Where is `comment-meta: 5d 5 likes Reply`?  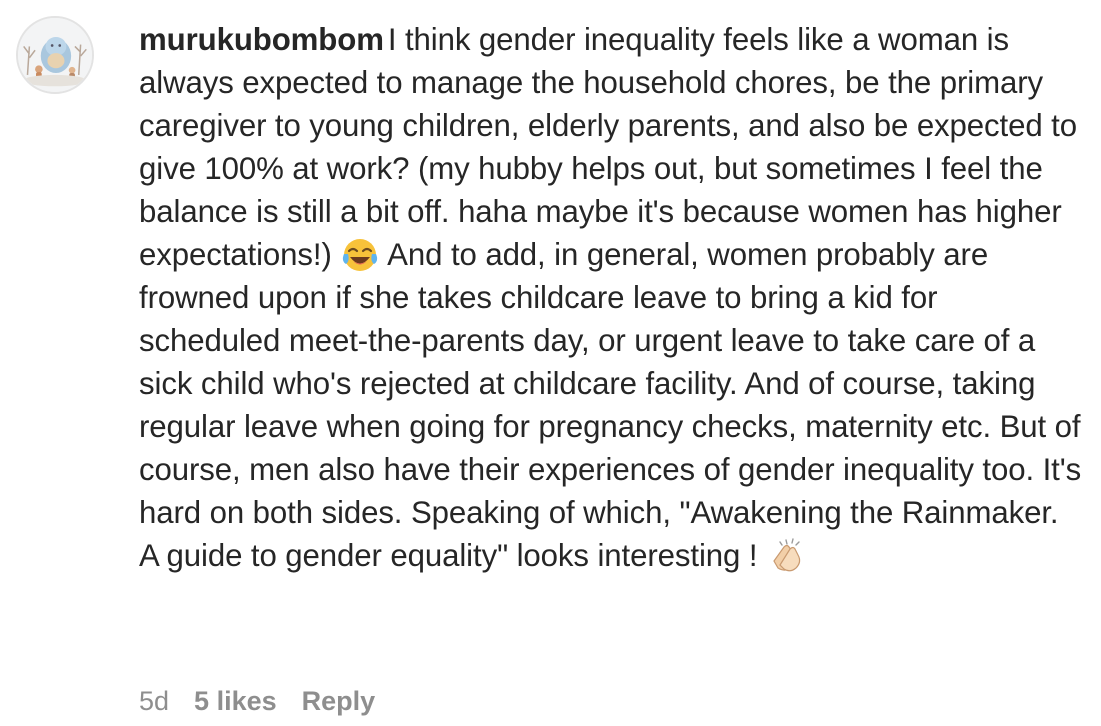 comment-meta: 5d 5 likes Reply is located at coordinates (257, 701).